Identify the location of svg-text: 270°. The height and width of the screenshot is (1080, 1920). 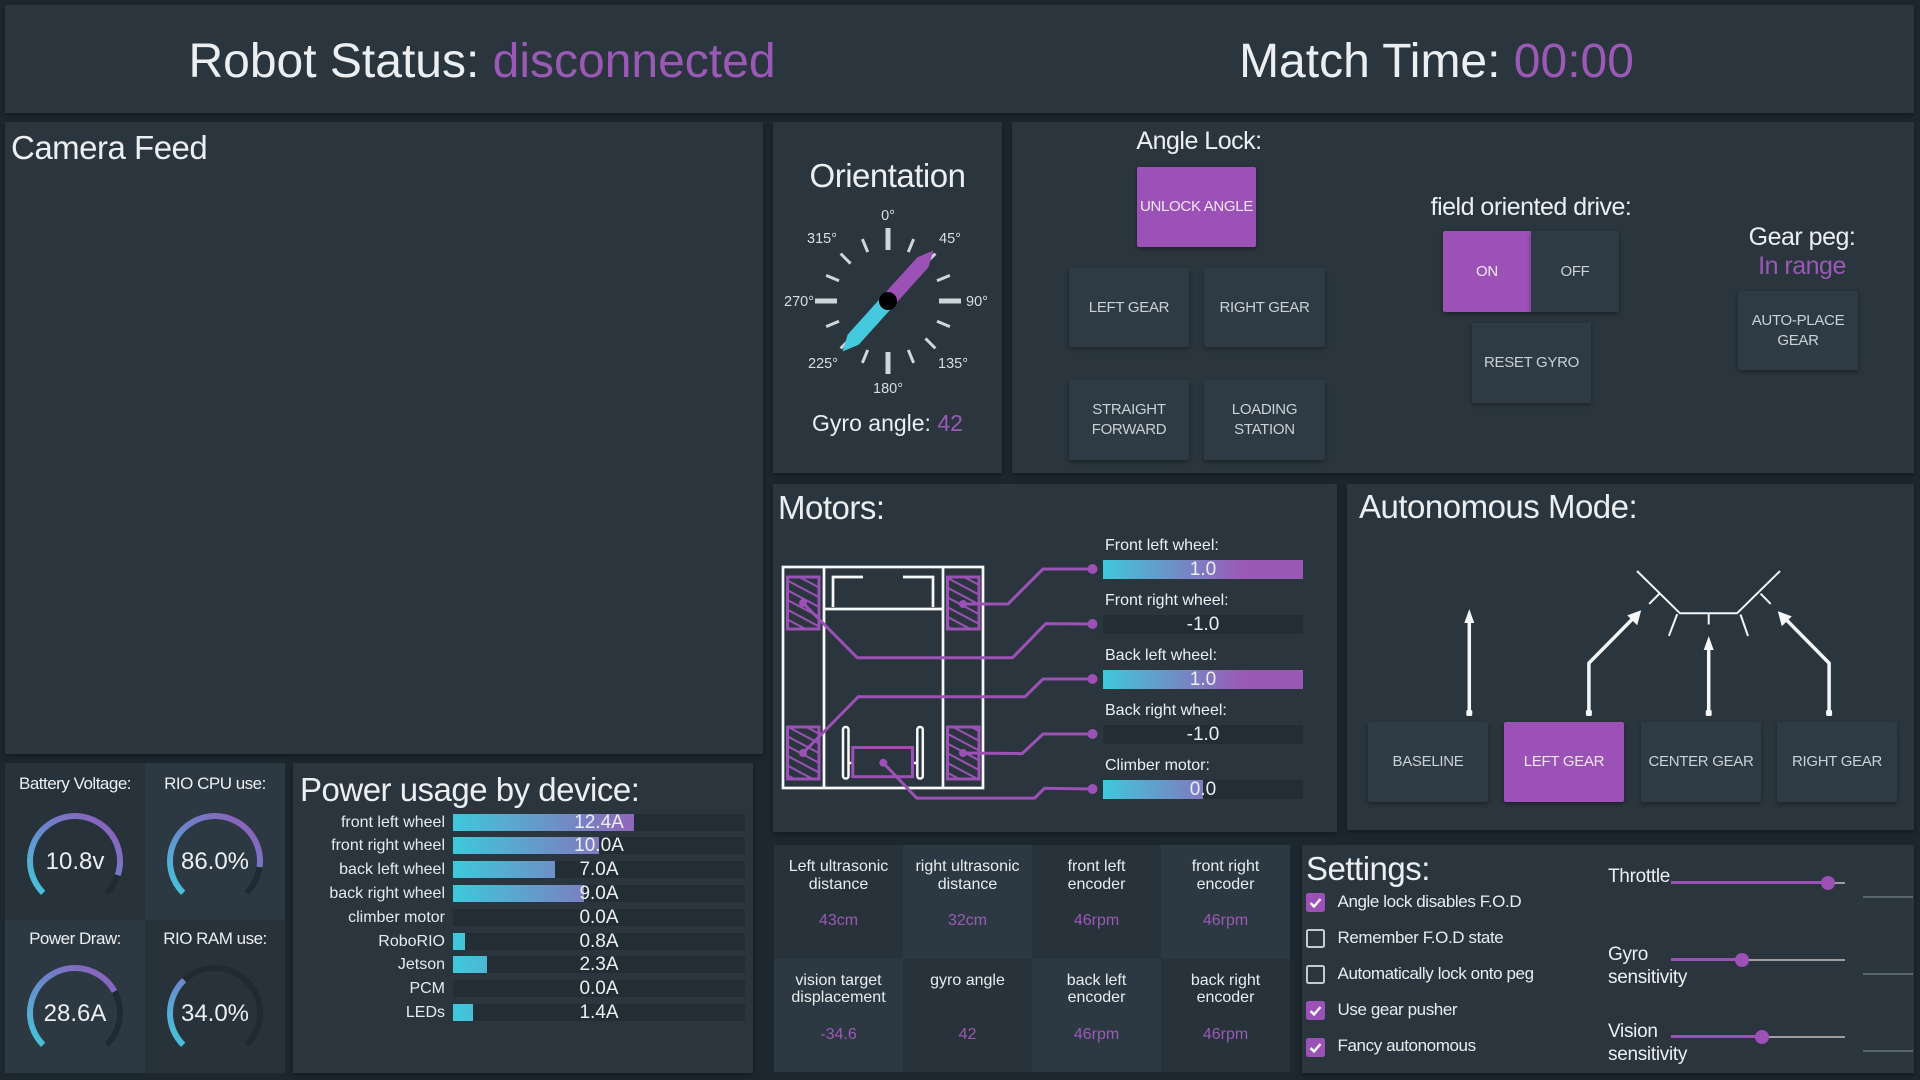
(799, 302).